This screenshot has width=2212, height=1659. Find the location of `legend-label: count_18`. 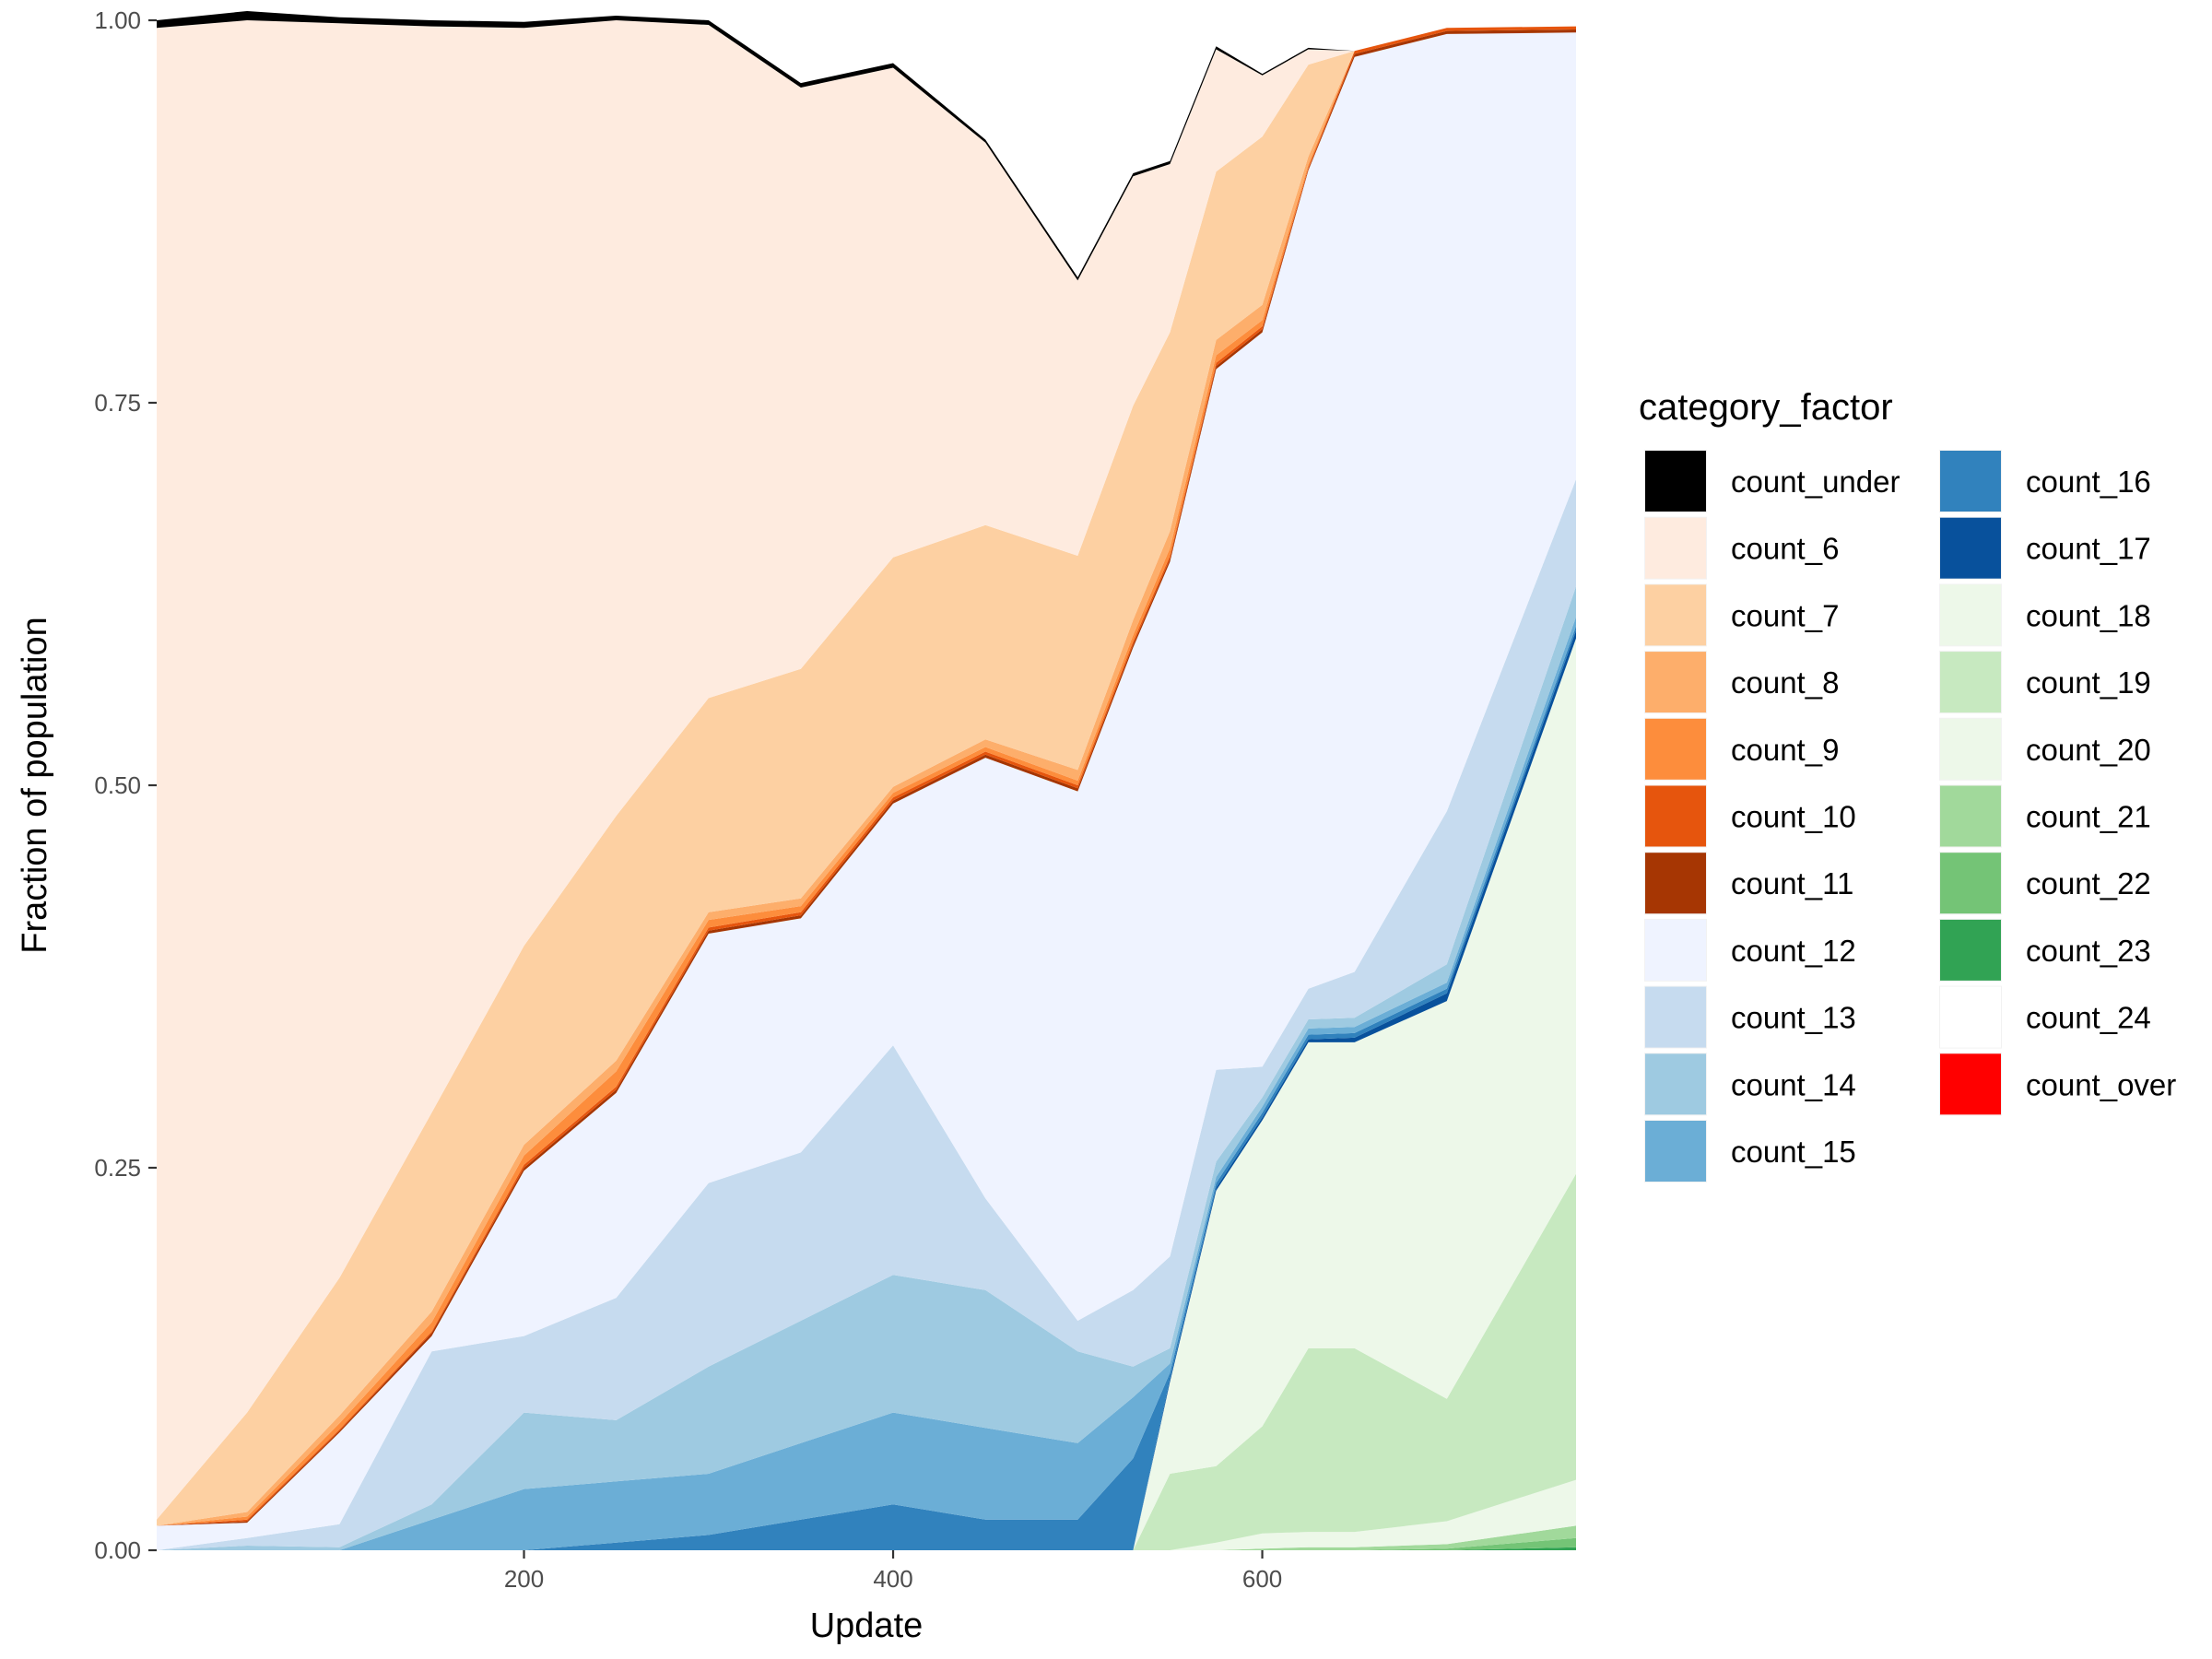

legend-label: count_18 is located at coordinates (2088, 615).